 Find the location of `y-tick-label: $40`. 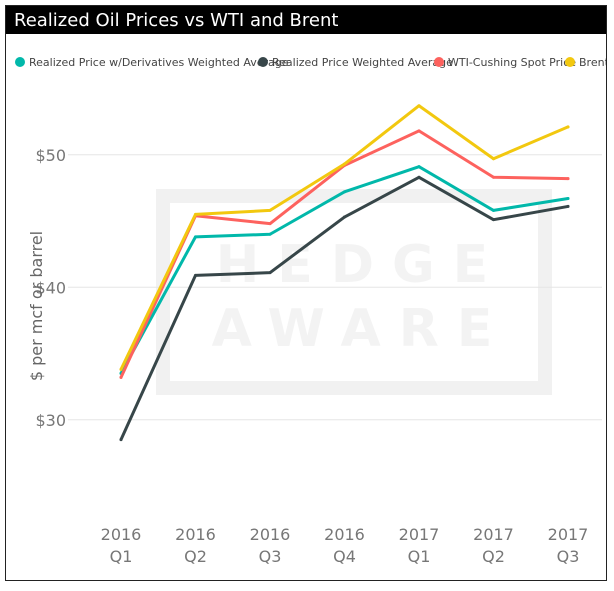

y-tick-label: $40 is located at coordinates (50, 287).